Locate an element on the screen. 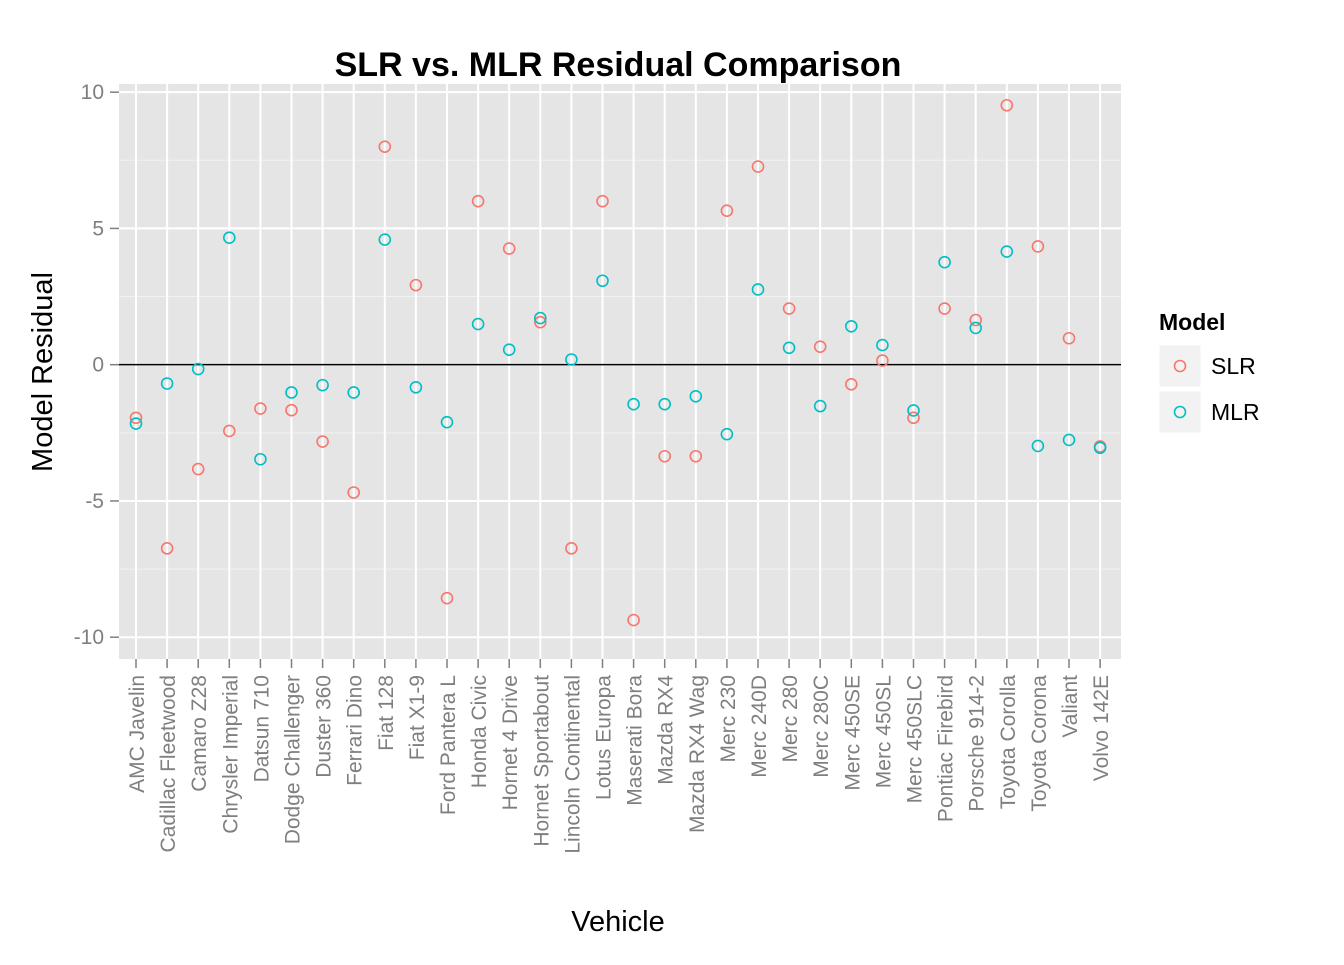  y-axis: -10 -5 0 5 10 is located at coordinates (96, 365).